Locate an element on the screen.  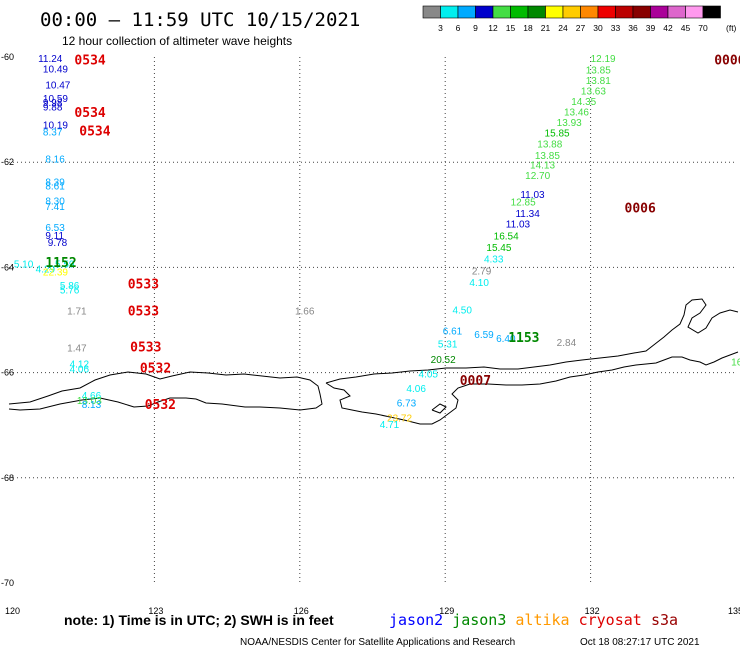
time-label: 1152 is located at coordinates (60, 263).